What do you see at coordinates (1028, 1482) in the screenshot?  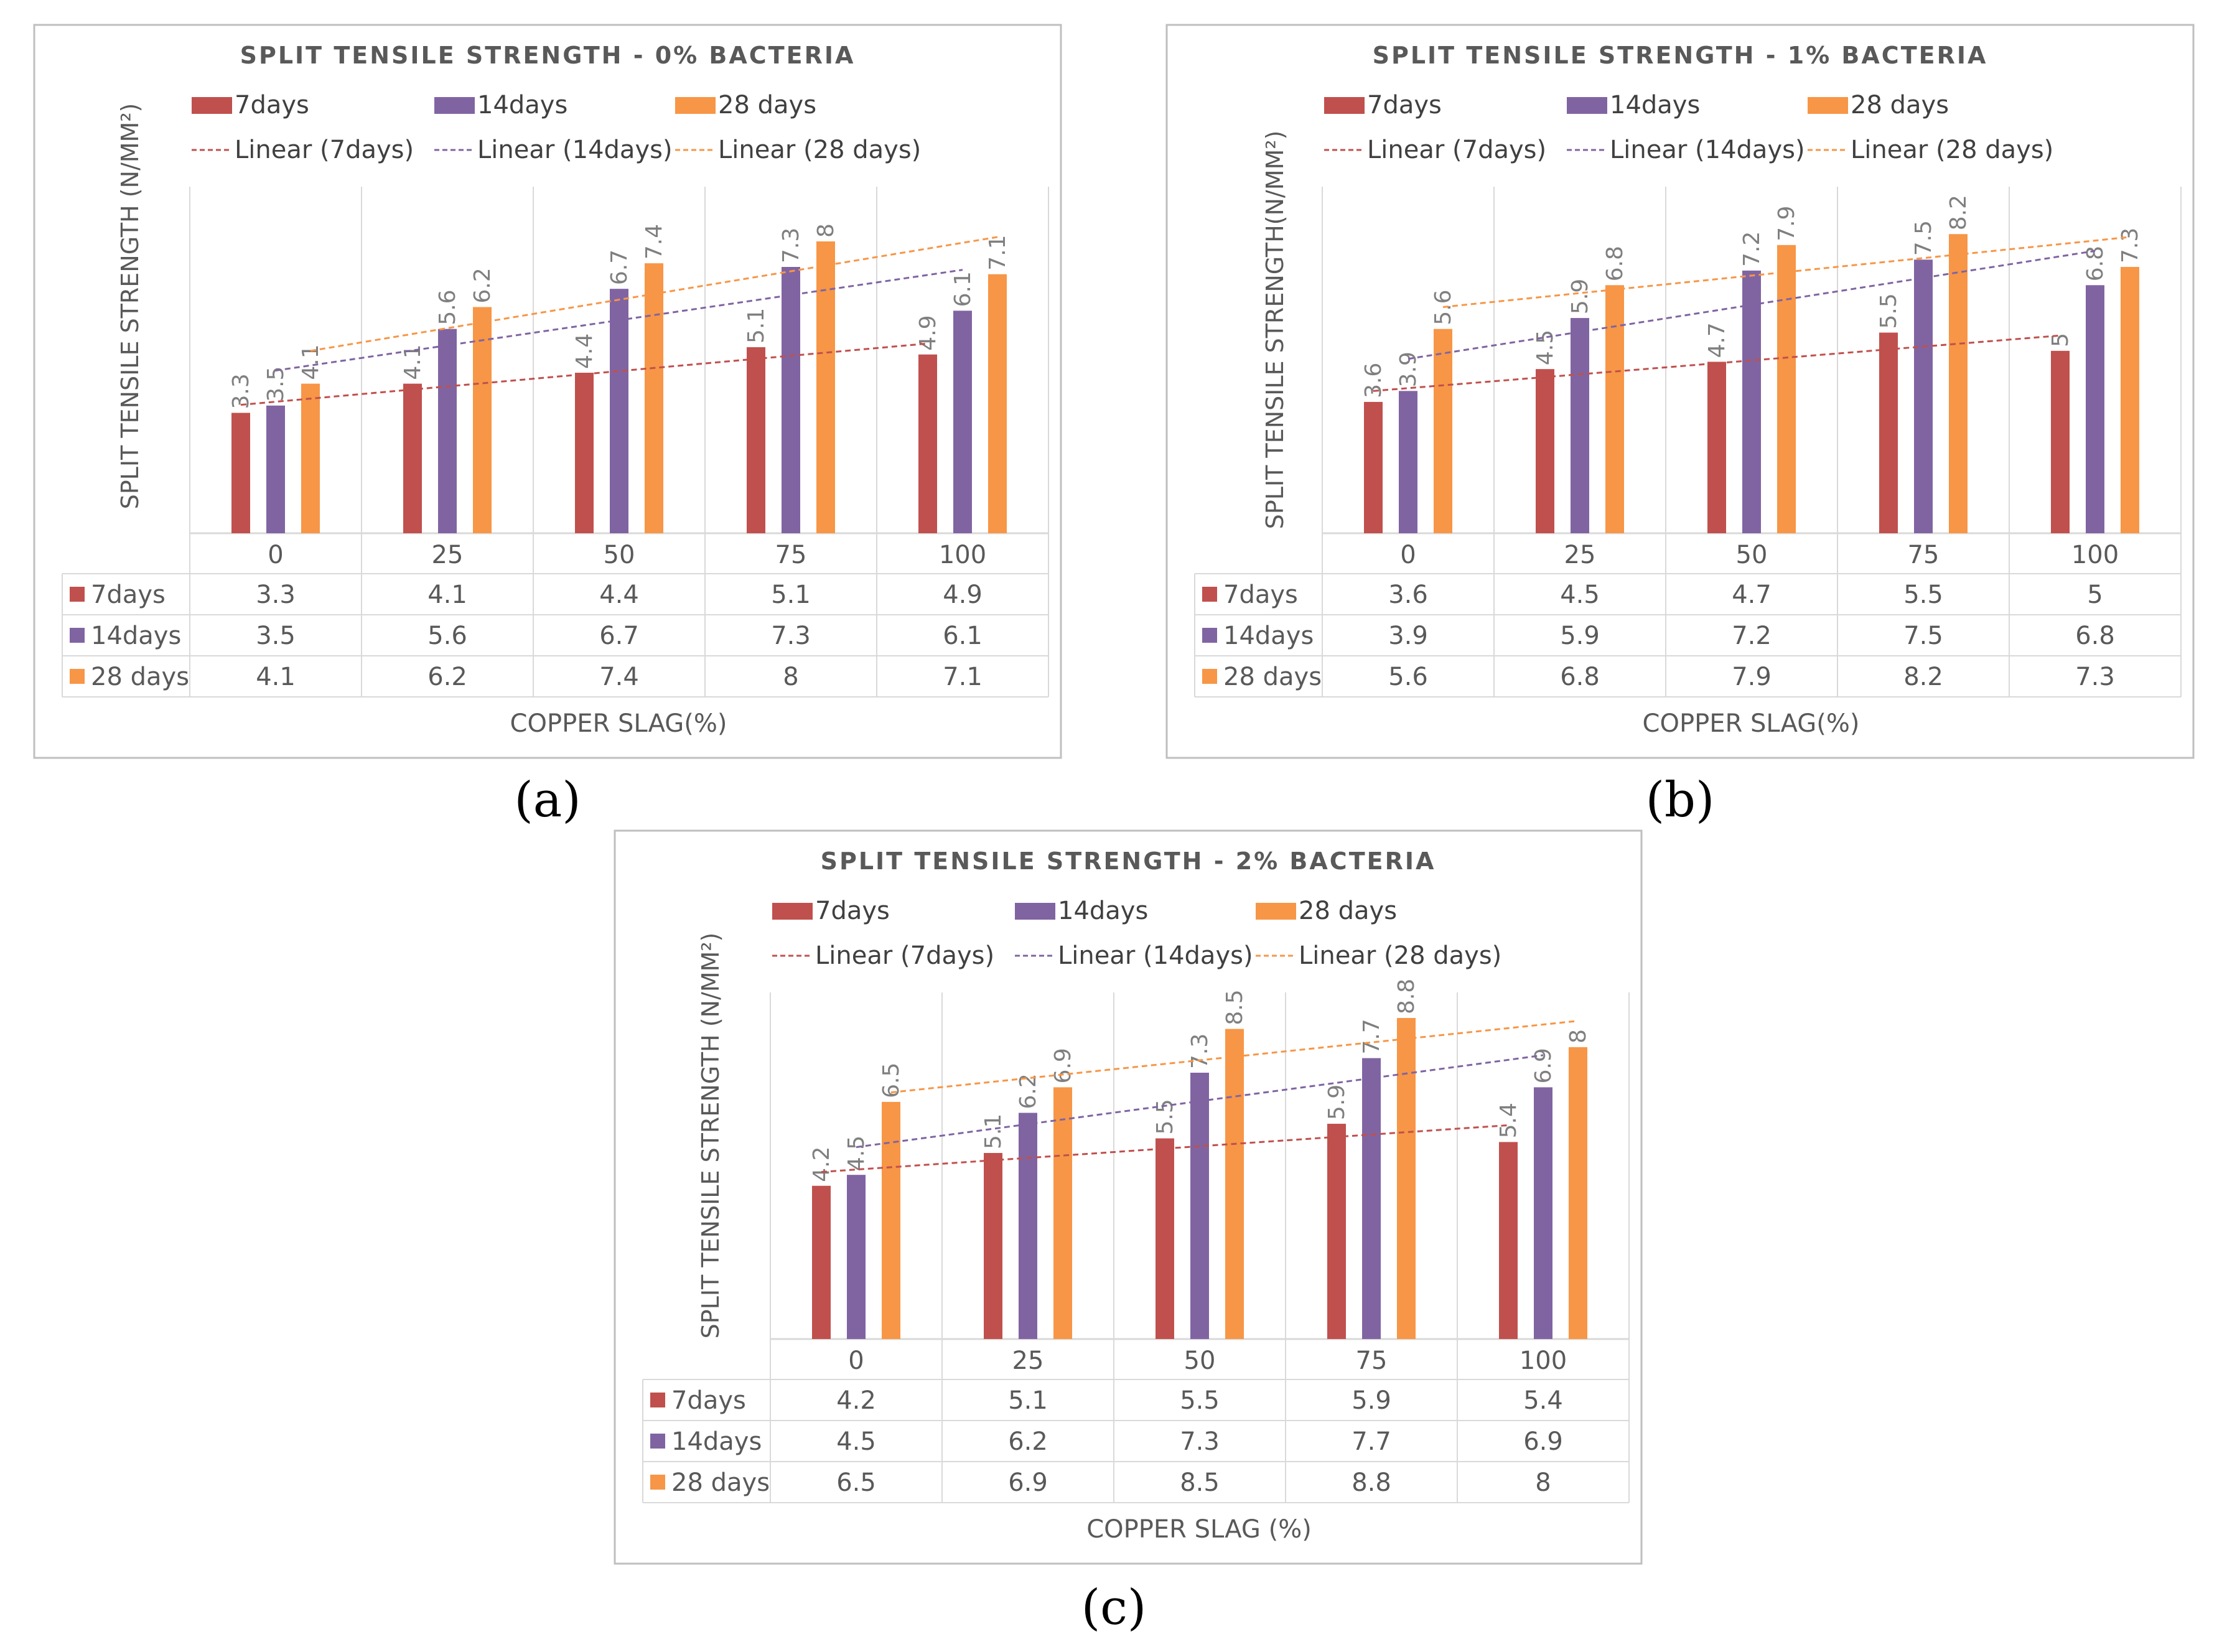 I see `table-cell: 6.9` at bounding box center [1028, 1482].